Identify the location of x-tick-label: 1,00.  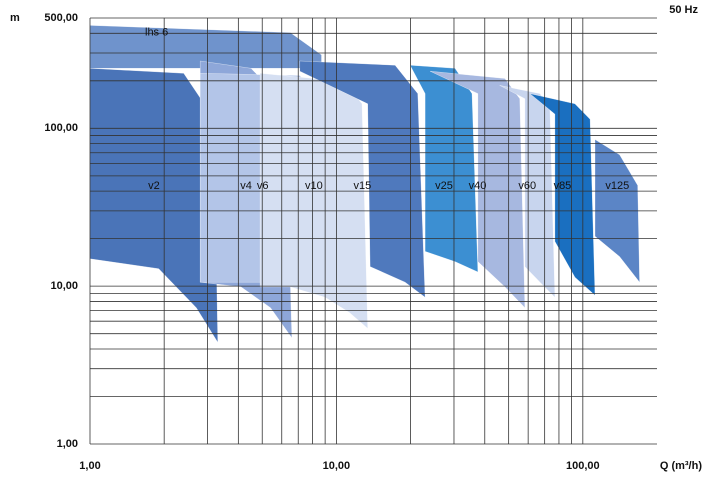
(89, 466).